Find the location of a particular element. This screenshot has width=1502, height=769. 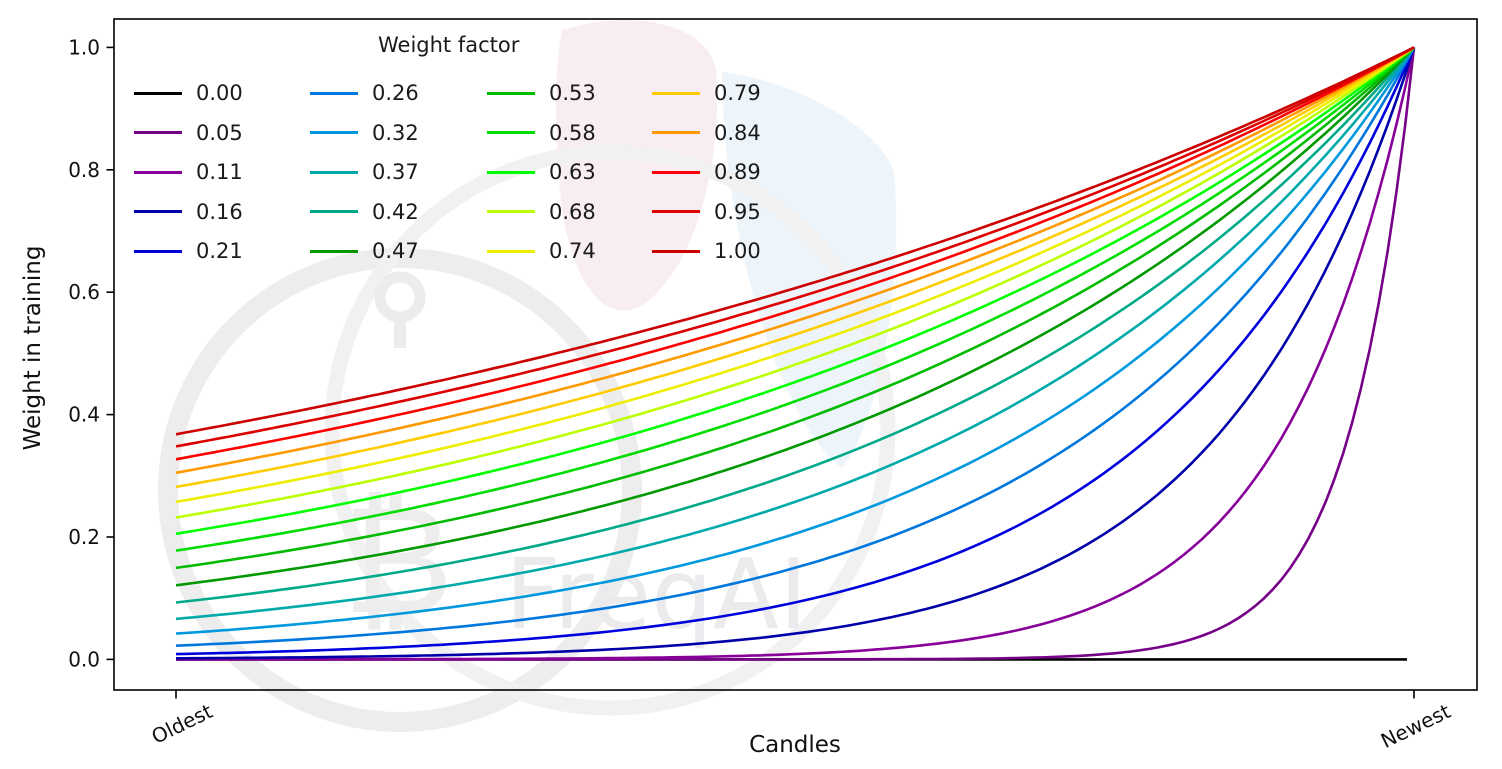

y-tick-label: 0.4 is located at coordinates (84, 415).